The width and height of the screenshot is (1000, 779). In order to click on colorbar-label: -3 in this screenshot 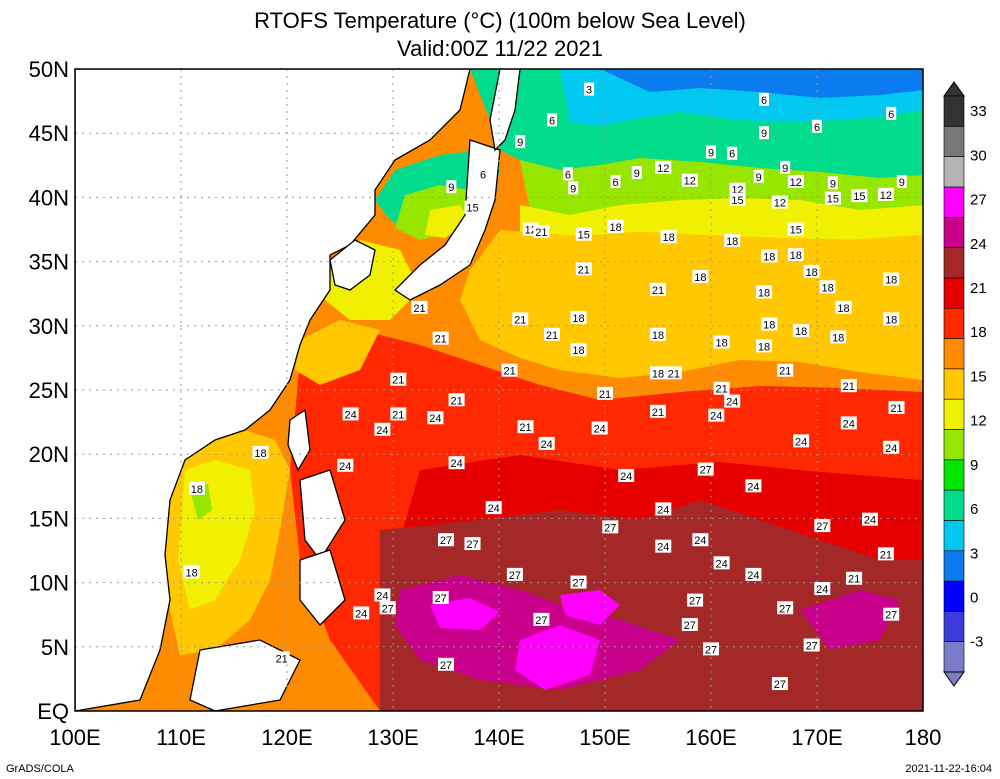, I will do `click(976, 642)`.